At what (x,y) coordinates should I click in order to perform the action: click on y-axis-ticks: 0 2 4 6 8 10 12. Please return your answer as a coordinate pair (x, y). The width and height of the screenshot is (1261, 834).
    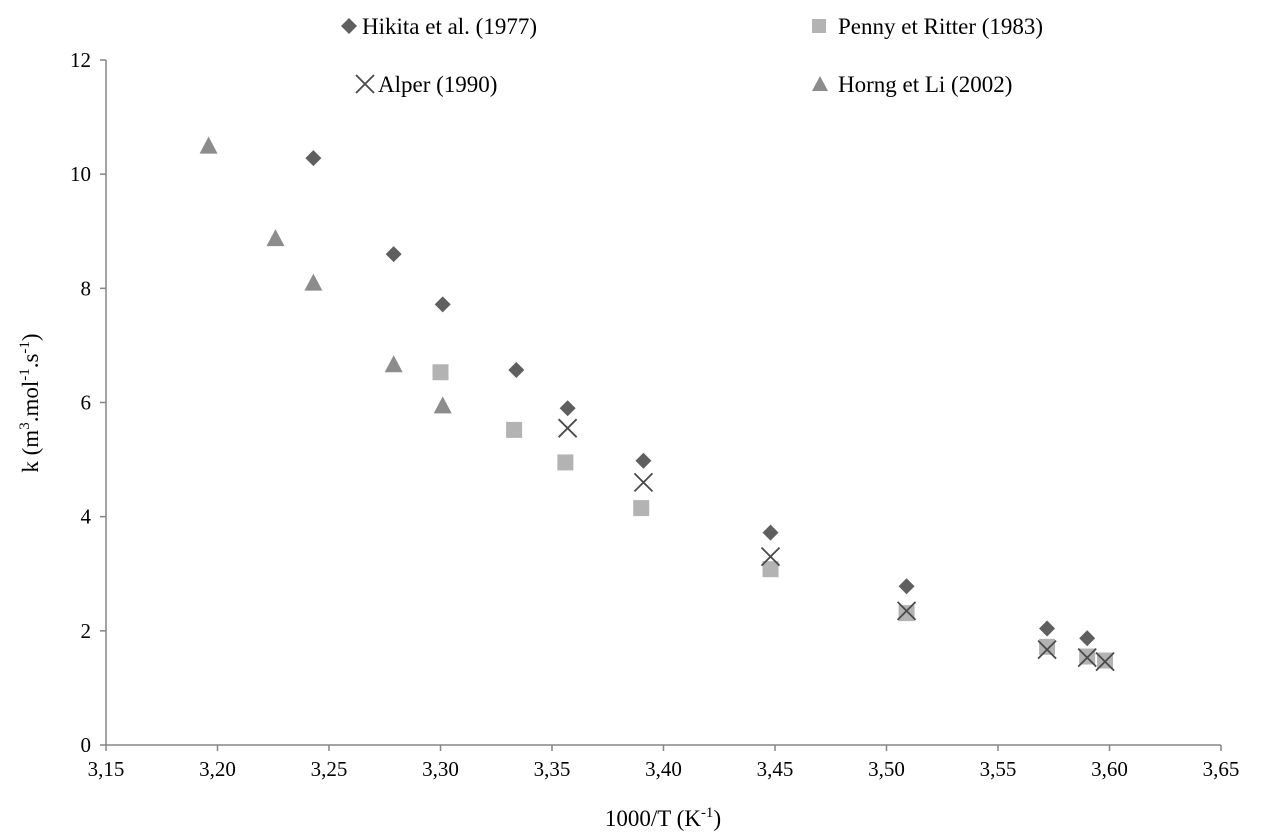
    Looking at the image, I should click on (88, 402).